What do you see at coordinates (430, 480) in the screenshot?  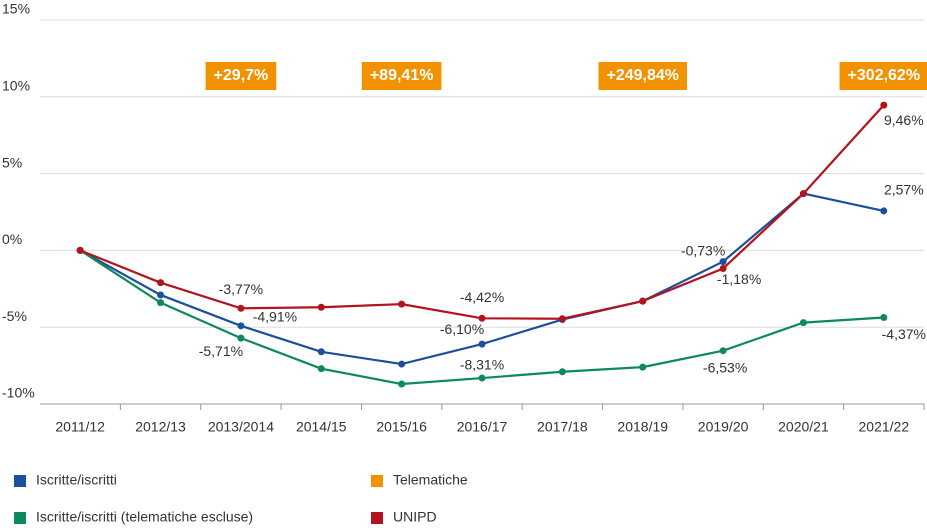 I see `legend-label: Telematiche` at bounding box center [430, 480].